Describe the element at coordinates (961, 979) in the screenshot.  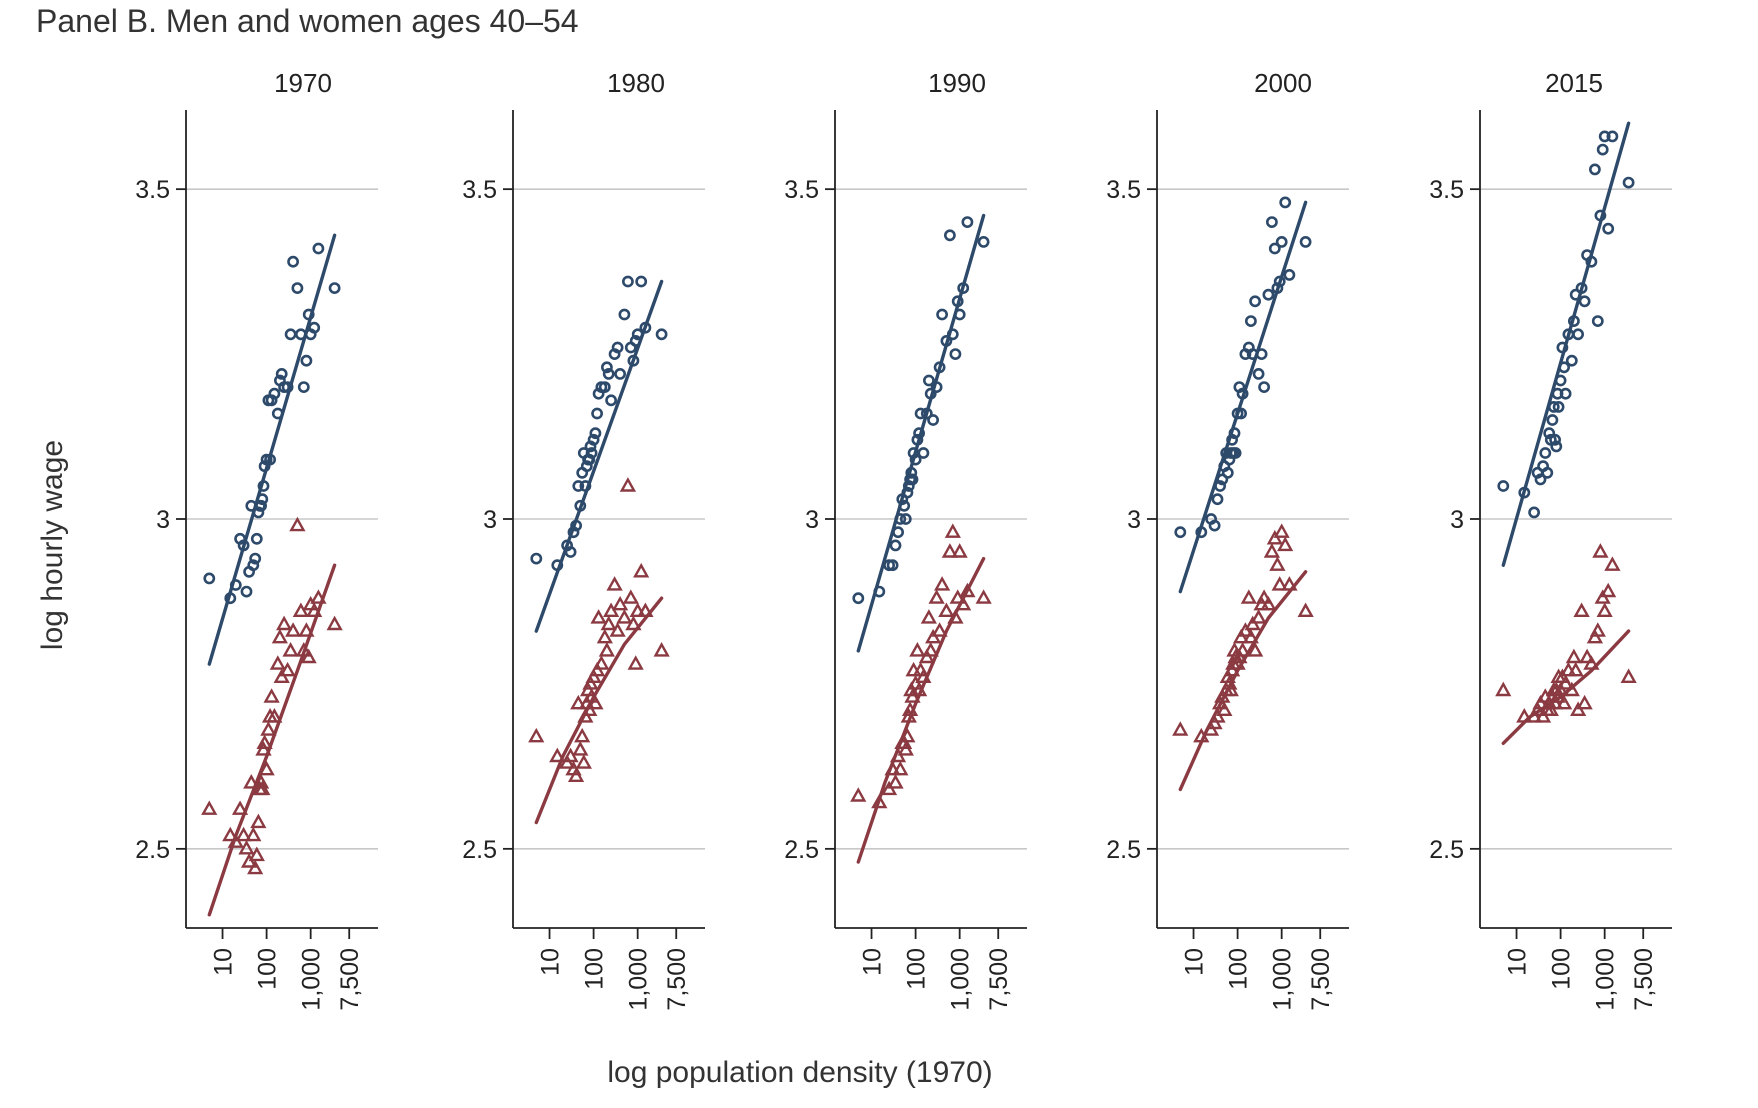
I see `x-tick-label: 1,000` at that location.